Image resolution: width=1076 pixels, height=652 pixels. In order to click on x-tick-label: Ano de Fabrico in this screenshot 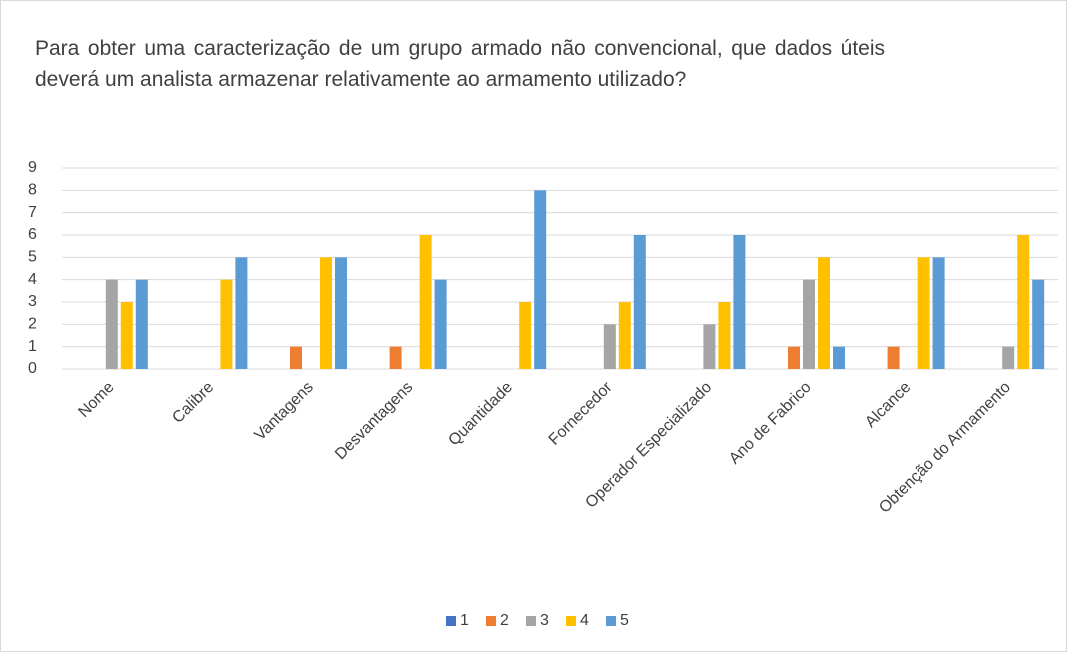, I will do `click(770, 423)`.